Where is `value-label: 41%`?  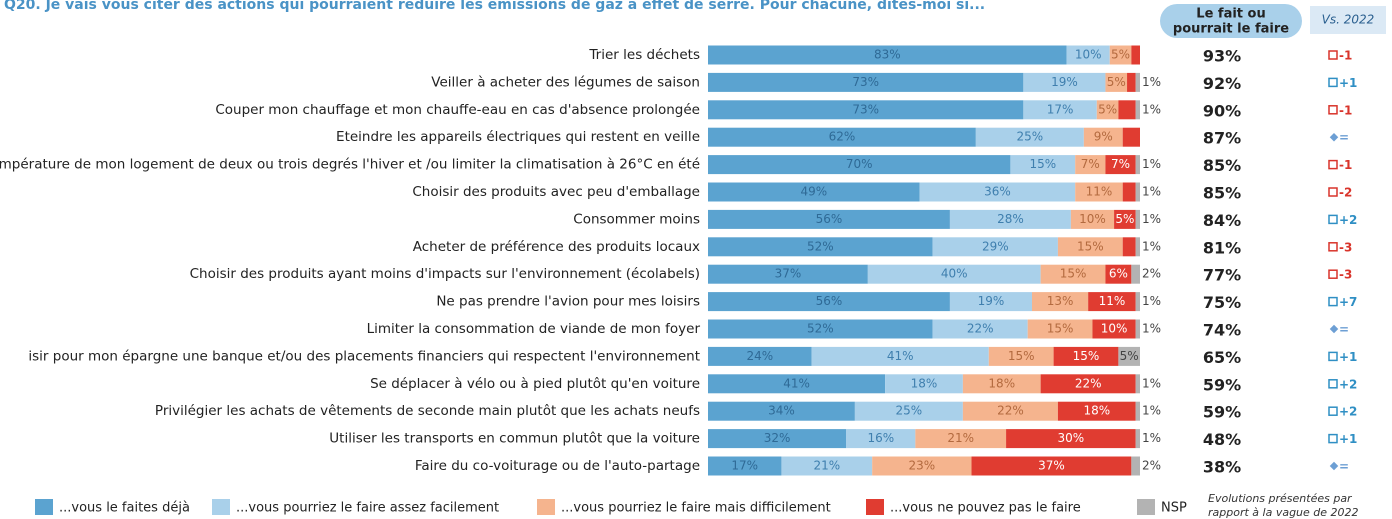
value-label: 41% is located at coordinates (796, 383).